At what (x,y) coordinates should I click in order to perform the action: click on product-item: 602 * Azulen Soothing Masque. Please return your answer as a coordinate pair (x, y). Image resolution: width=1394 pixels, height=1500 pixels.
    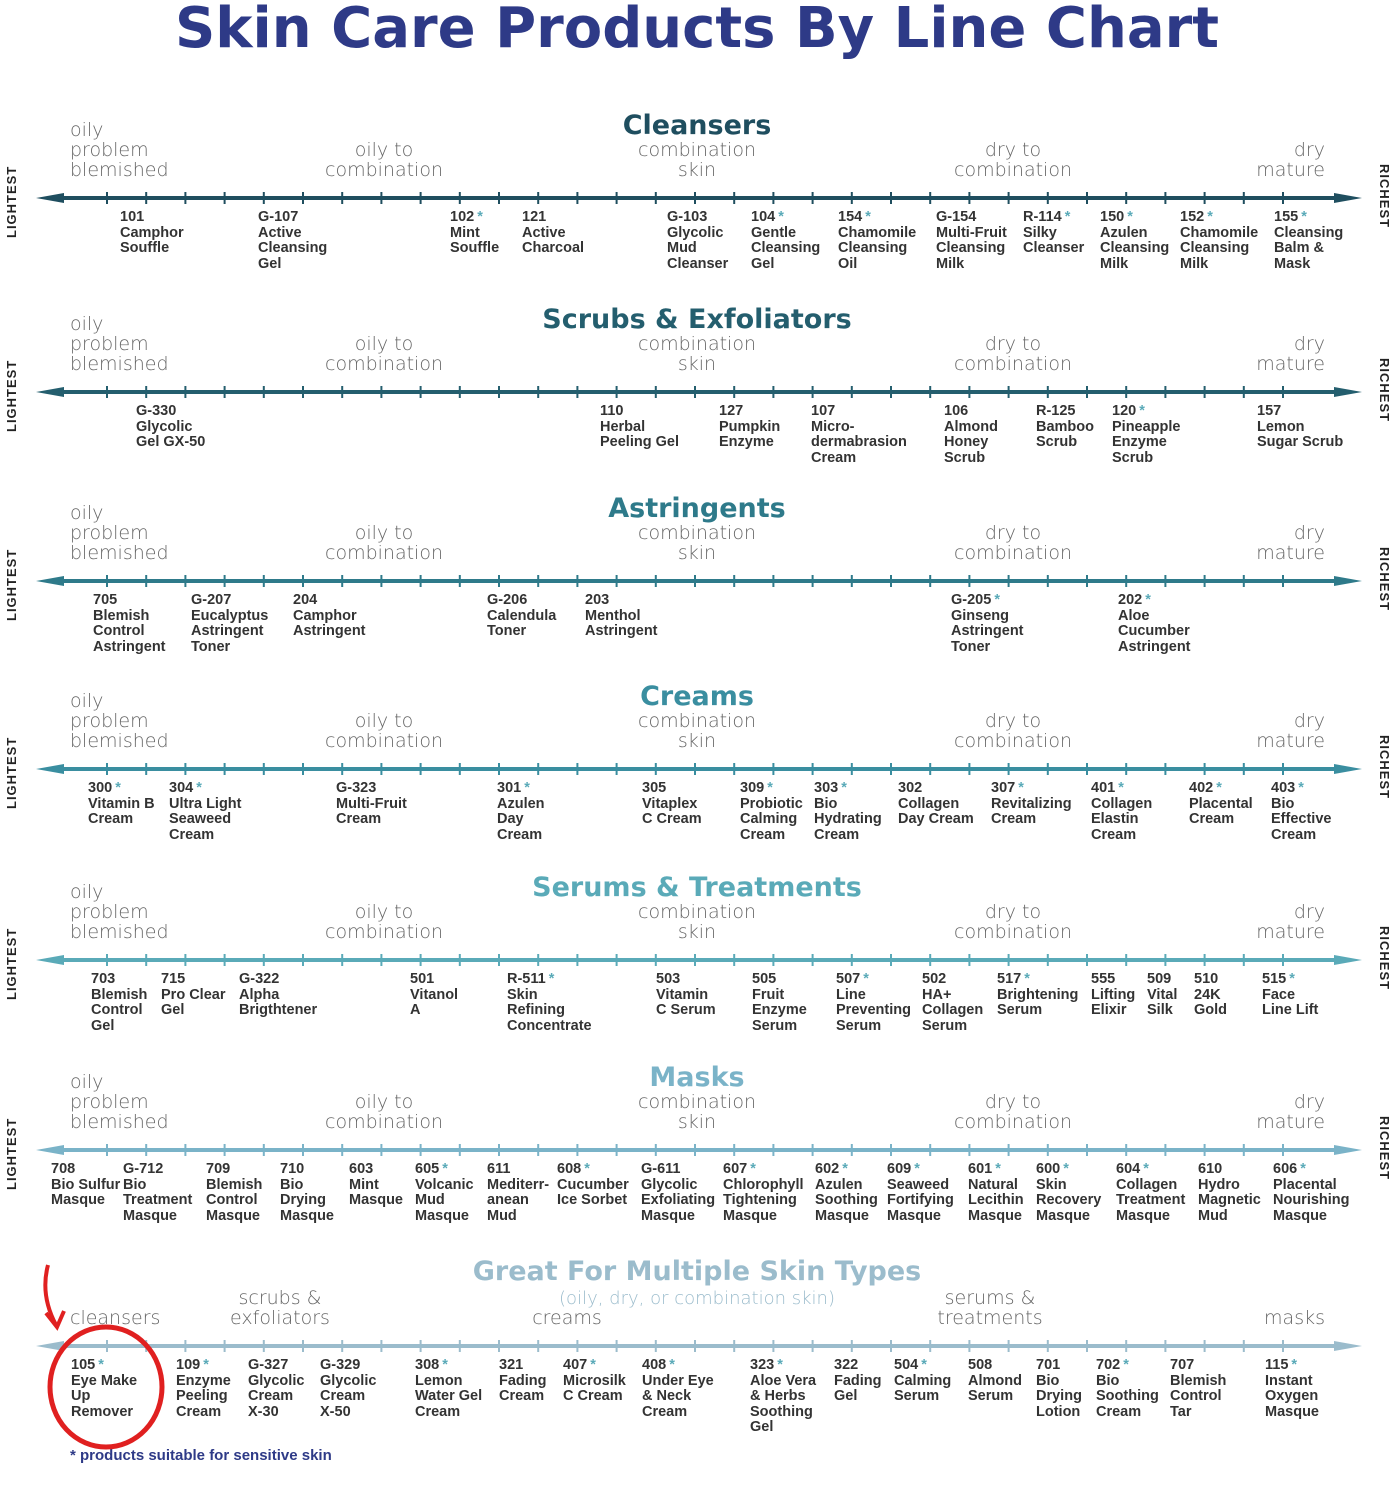
    Looking at the image, I should click on (846, 1192).